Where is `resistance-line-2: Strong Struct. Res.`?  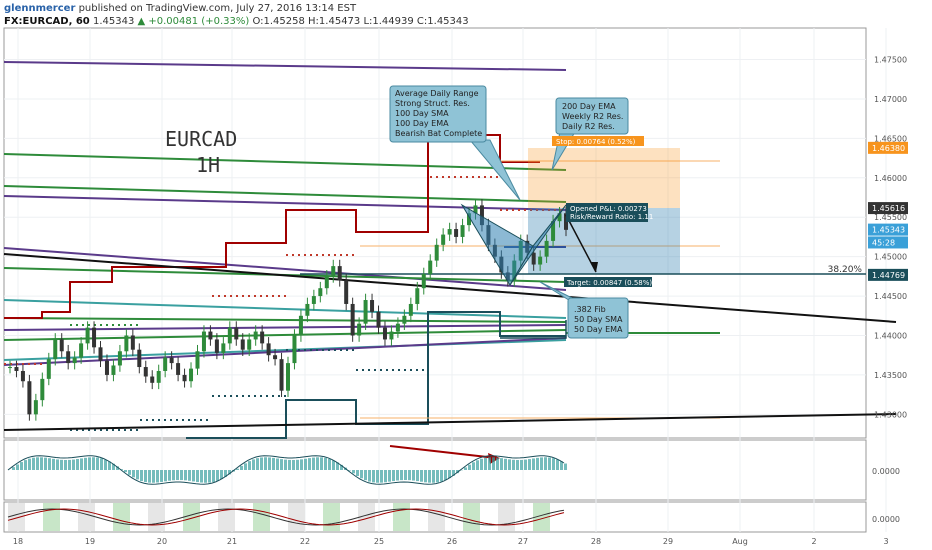
resistance-line-2: Strong Struct. Res. is located at coordinates (432, 103).